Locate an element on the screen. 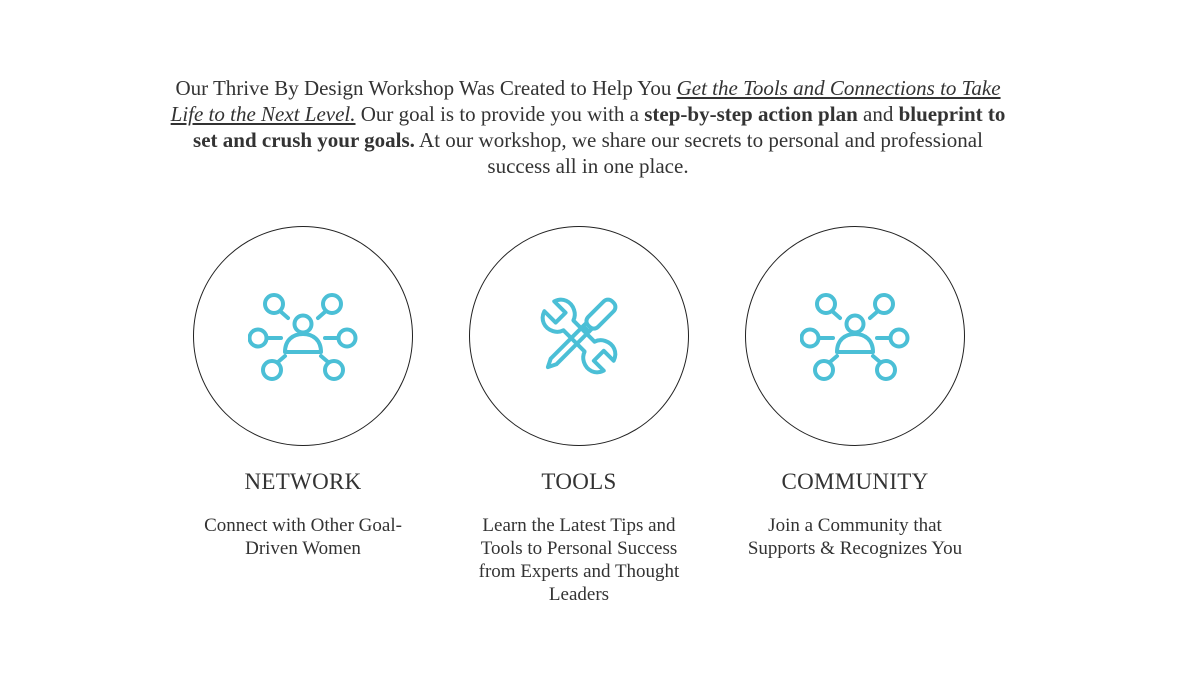 The width and height of the screenshot is (1200, 675). feature-network-title: NETWORK is located at coordinates (303, 481).